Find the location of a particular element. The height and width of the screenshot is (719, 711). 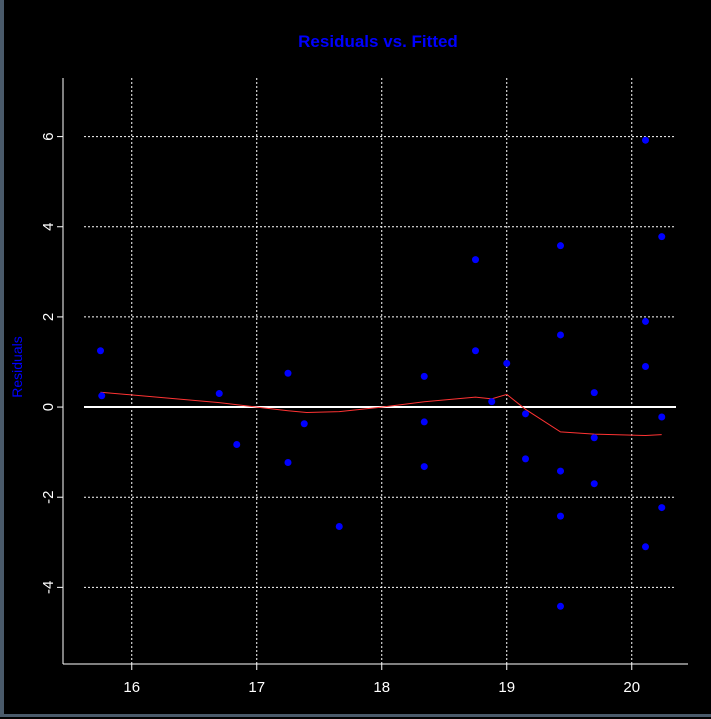

y-tick-label: 0 is located at coordinates (48, 407).